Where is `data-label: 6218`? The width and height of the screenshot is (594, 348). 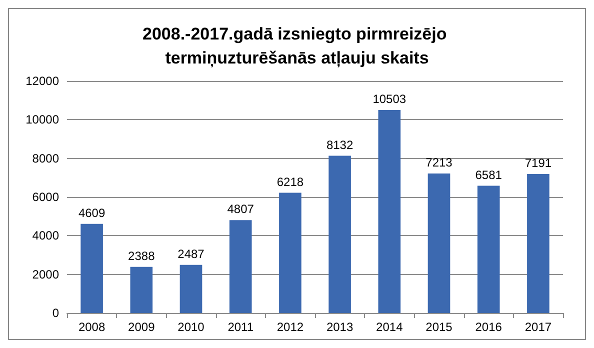 data-label: 6218 is located at coordinates (290, 181).